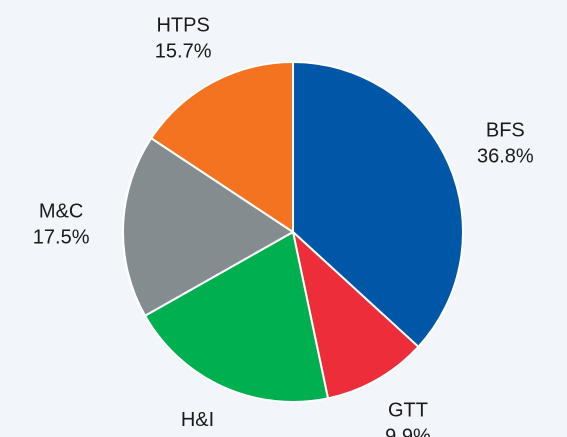 This screenshot has width=567, height=437. Describe the element at coordinates (408, 410) in the screenshot. I see `slice-label: GTT` at that location.